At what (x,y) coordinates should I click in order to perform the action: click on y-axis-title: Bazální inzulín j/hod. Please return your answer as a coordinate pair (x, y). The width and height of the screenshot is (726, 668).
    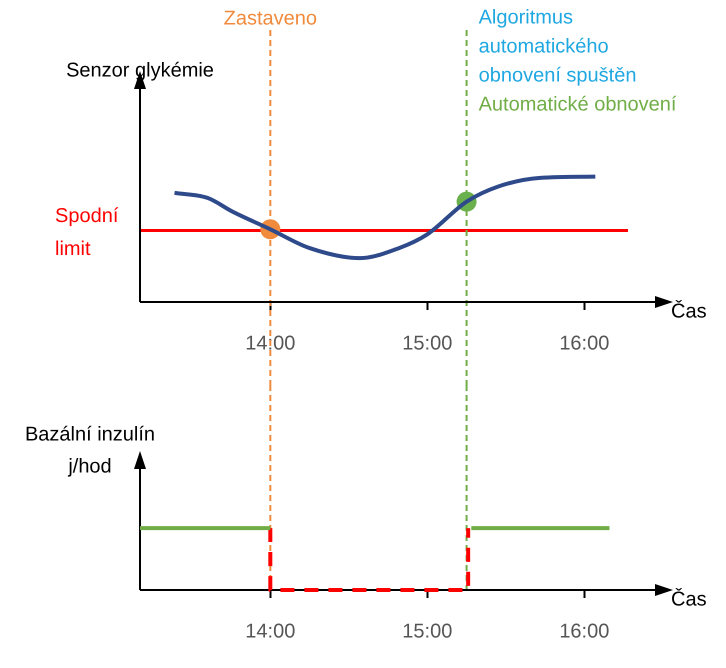
    Looking at the image, I should click on (90, 451).